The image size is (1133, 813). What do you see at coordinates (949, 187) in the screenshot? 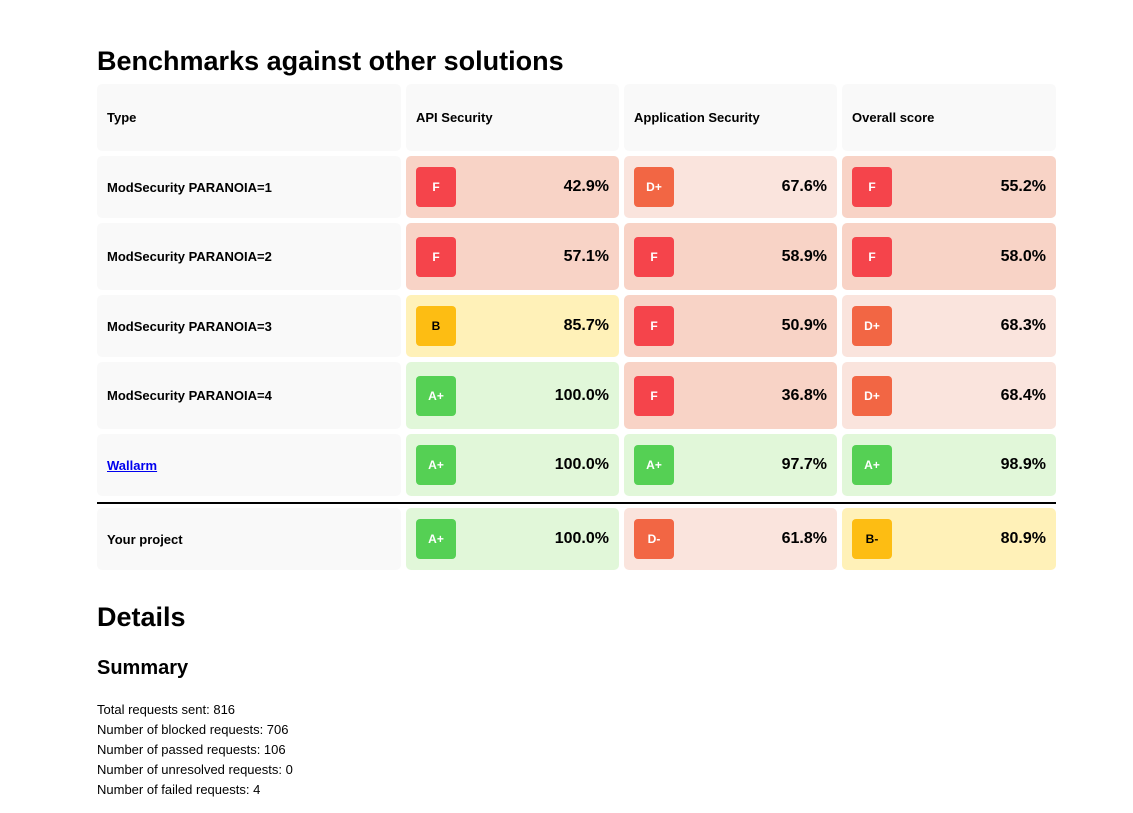
I see `overall-score-cell: F 55.2%` at bounding box center [949, 187].